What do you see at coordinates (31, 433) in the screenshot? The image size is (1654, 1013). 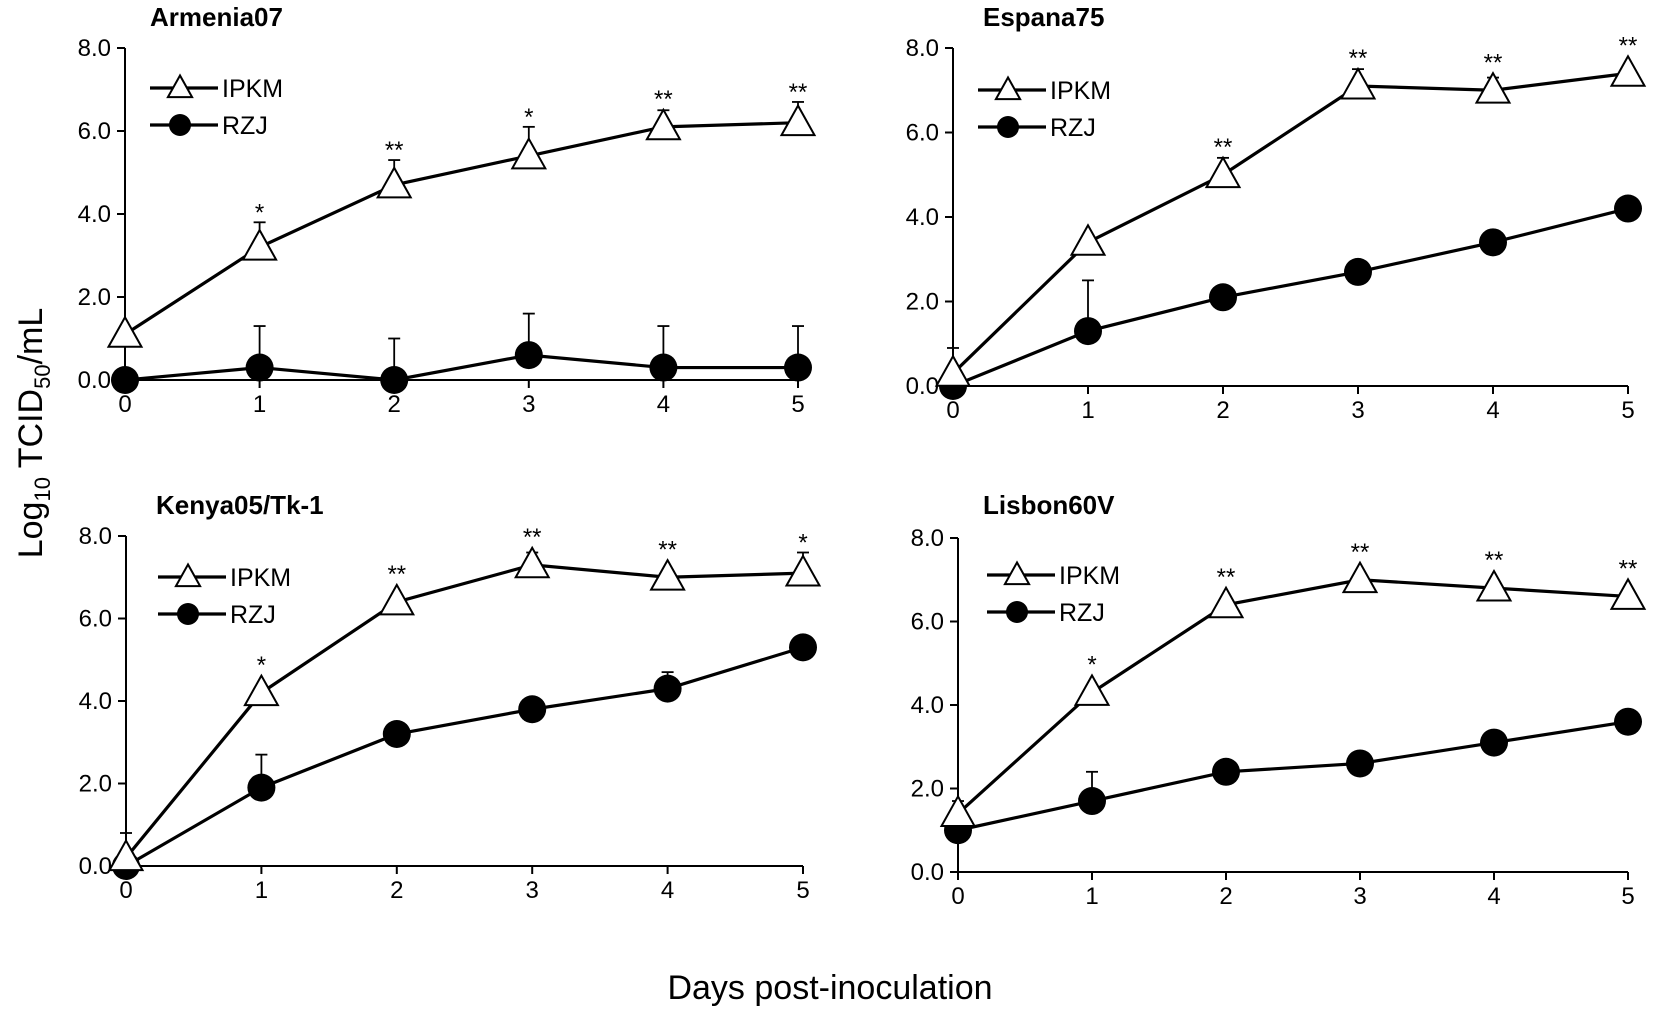 I see `y-axis-label-mid: TCID` at bounding box center [31, 433].